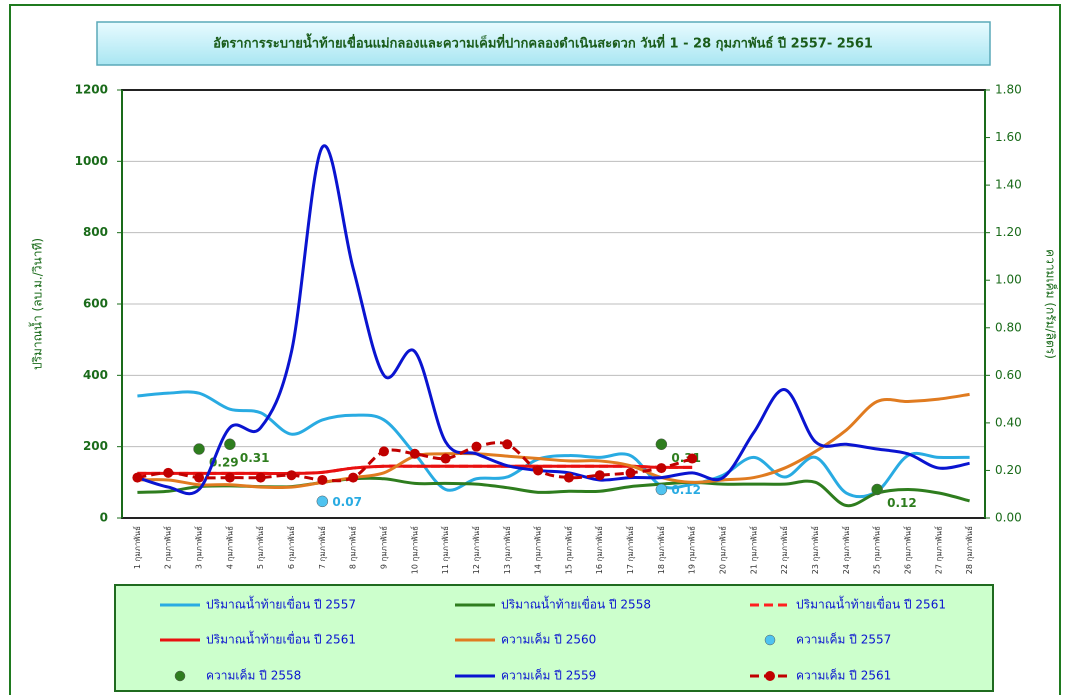 The image size is (1065, 699). What do you see at coordinates (599, 550) in the screenshot?
I see `x-tick-label: 16 กุมภาพันธ์` at bounding box center [599, 550].